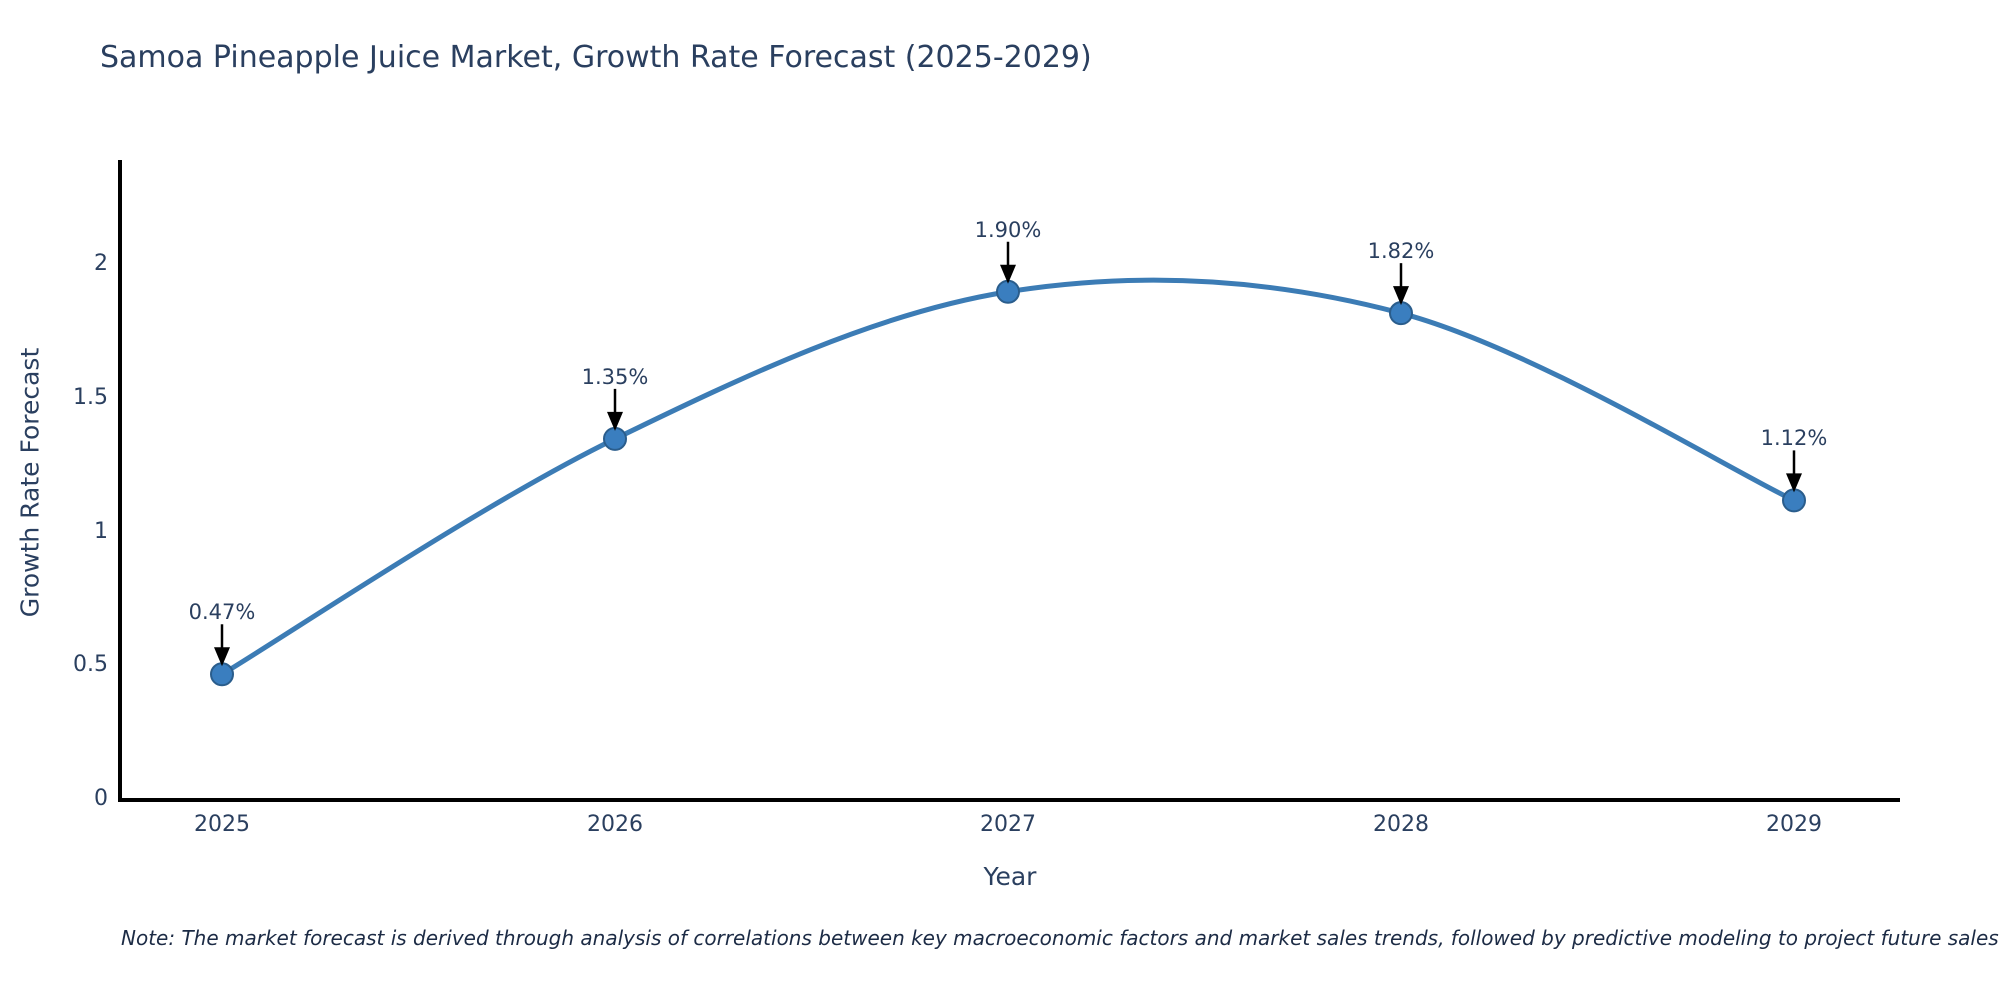 Image resolution: width=2000 pixels, height=1000 pixels. I want to click on point-annotation: 1.90%, so click(1008, 229).